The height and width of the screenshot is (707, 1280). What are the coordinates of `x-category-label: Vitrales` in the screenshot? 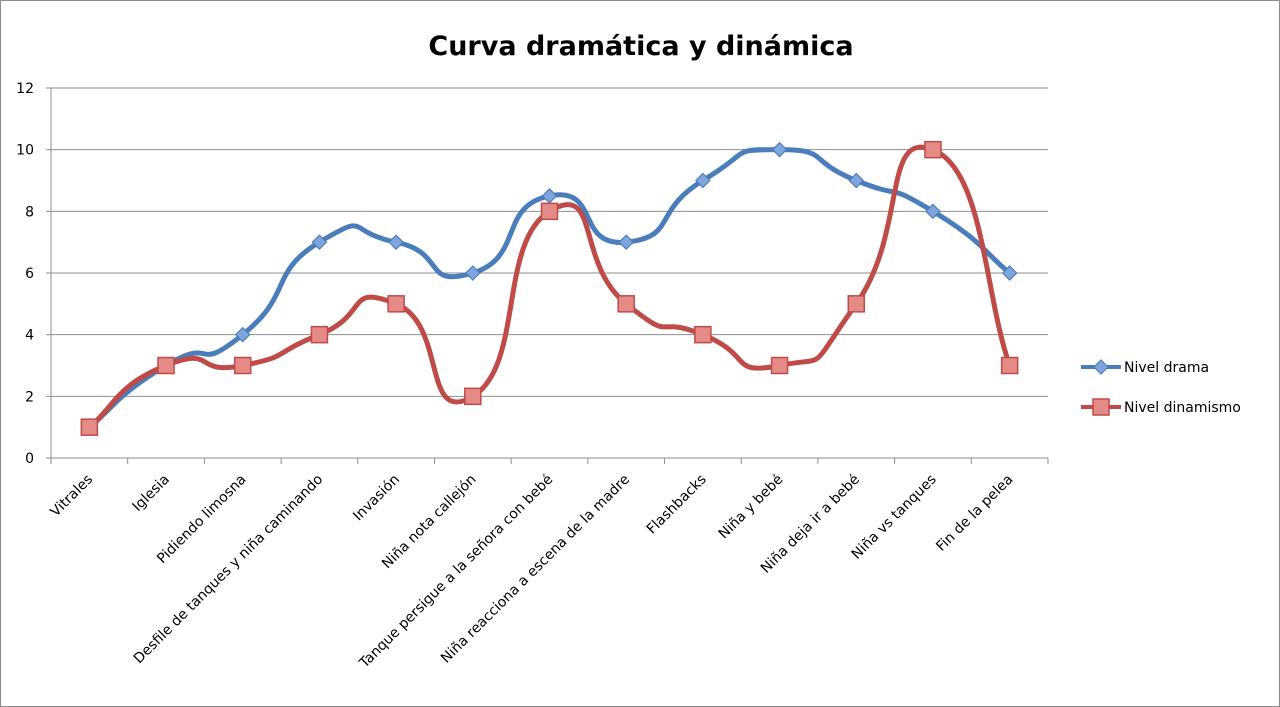 It's located at (72, 496).